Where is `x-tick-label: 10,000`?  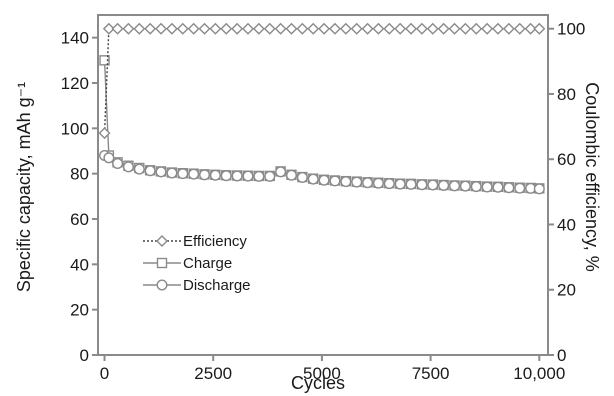
x-tick-label: 10,000 is located at coordinates (539, 373).